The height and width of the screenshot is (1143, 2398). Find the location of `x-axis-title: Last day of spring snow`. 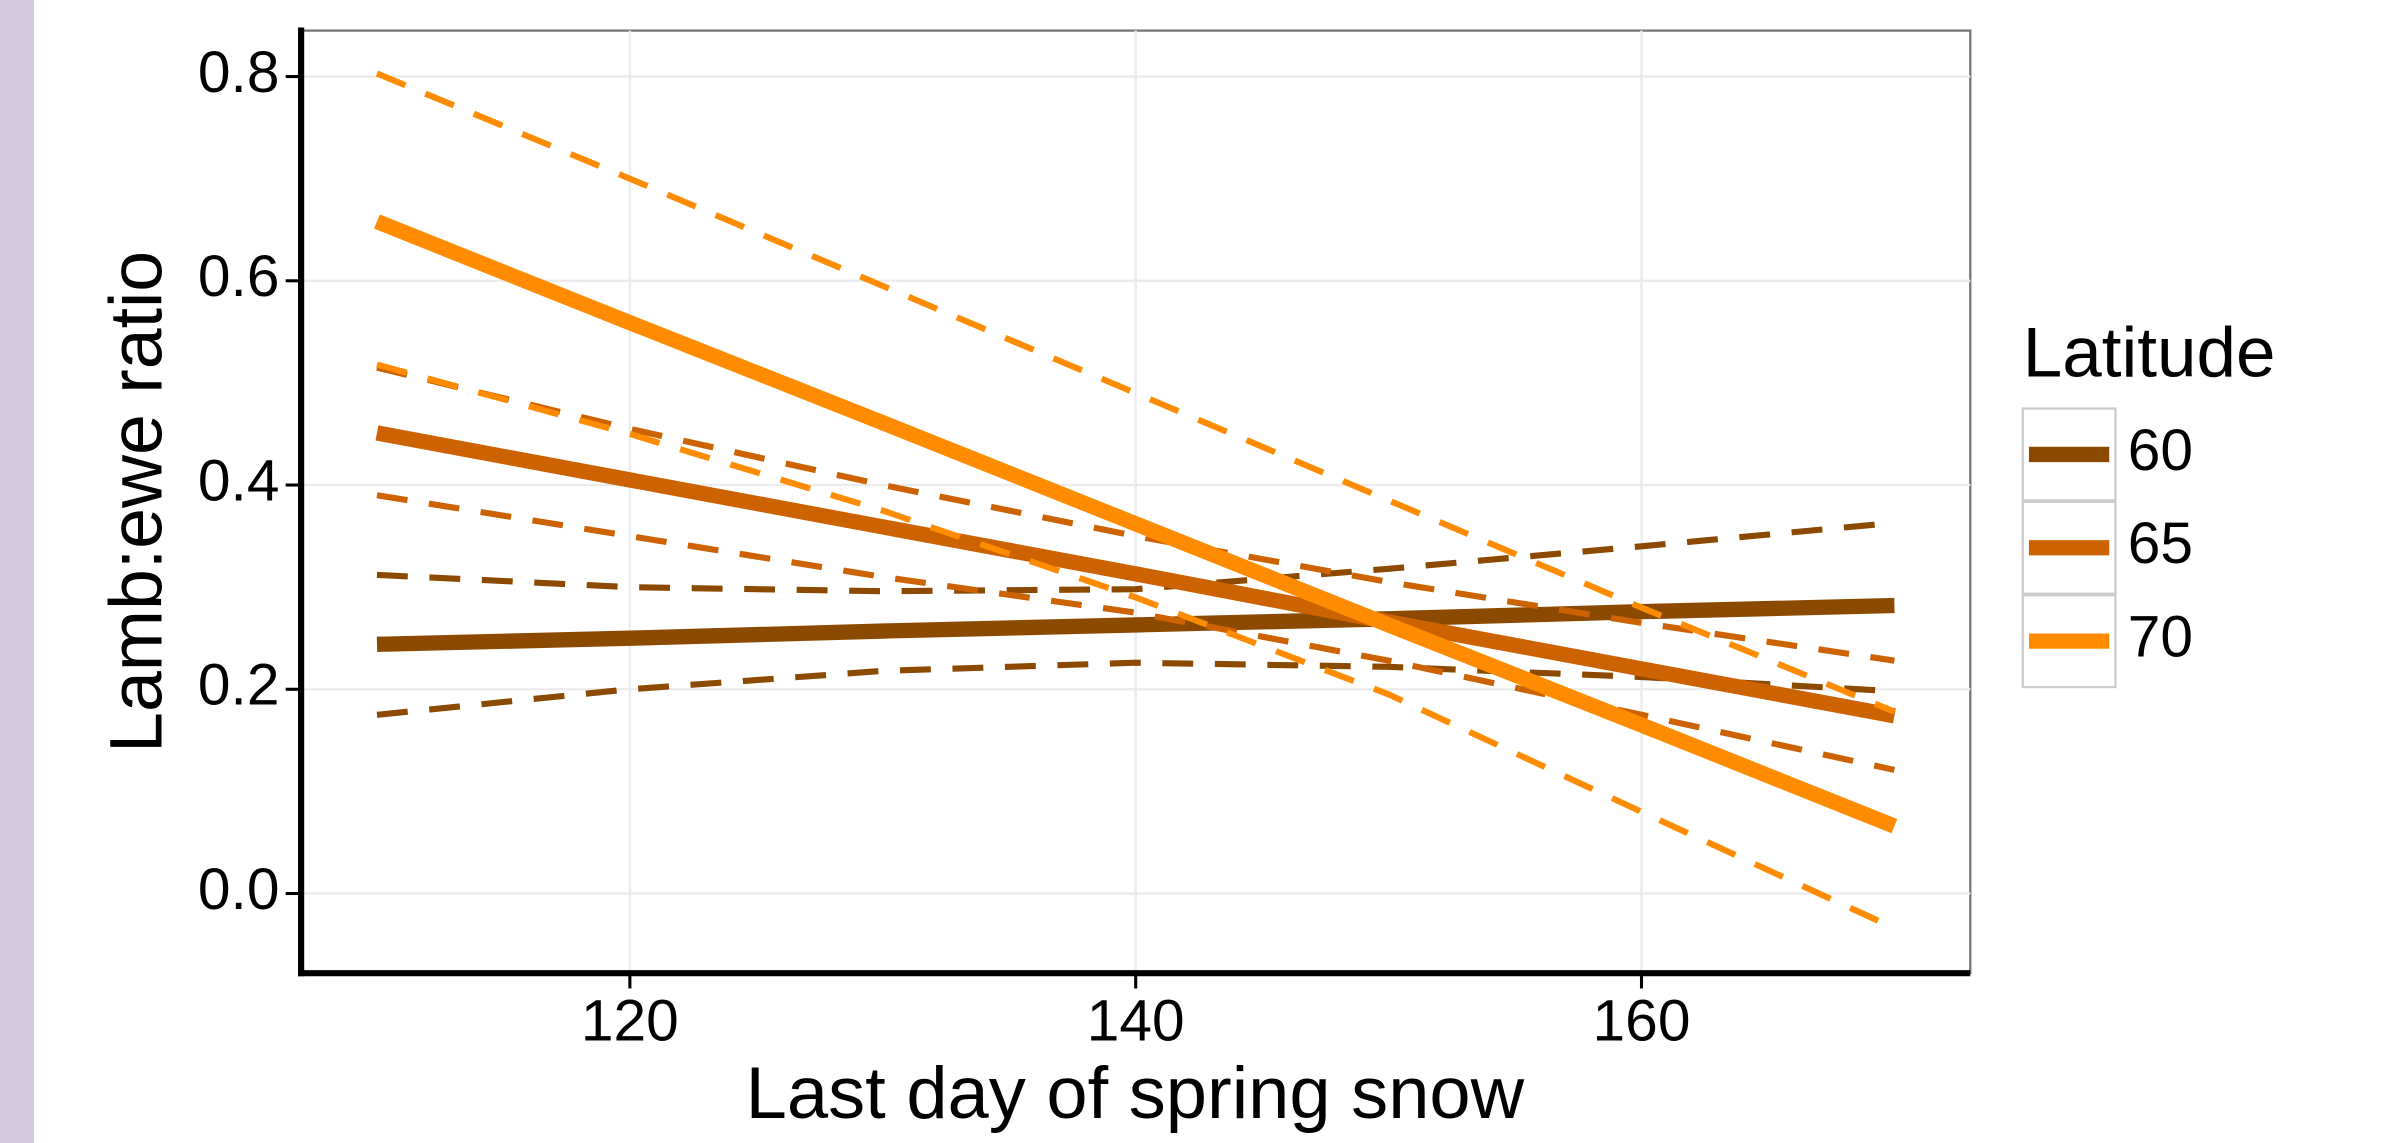

x-axis-title: Last day of spring snow is located at coordinates (1135, 1092).